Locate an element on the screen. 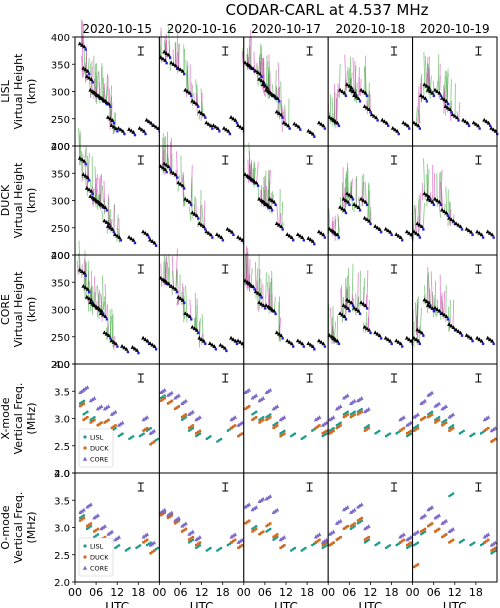  y-tick-label: 350 is located at coordinates (60, 65).